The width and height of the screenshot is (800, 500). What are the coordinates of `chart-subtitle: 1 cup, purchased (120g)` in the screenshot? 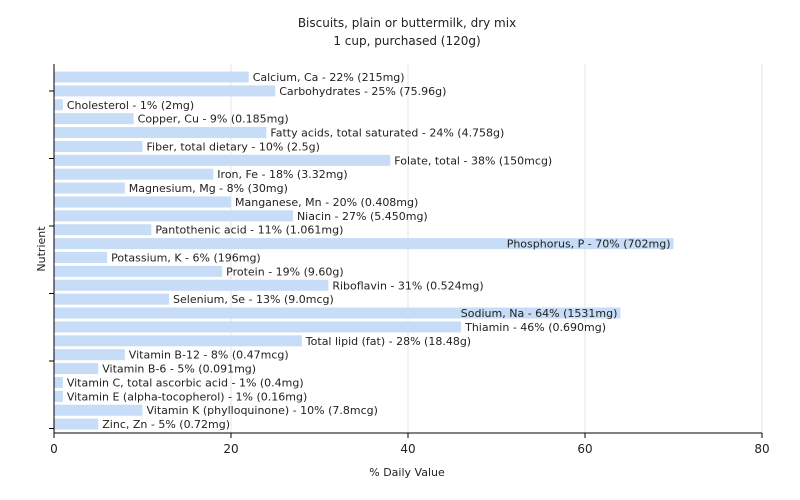 It's located at (406, 41).